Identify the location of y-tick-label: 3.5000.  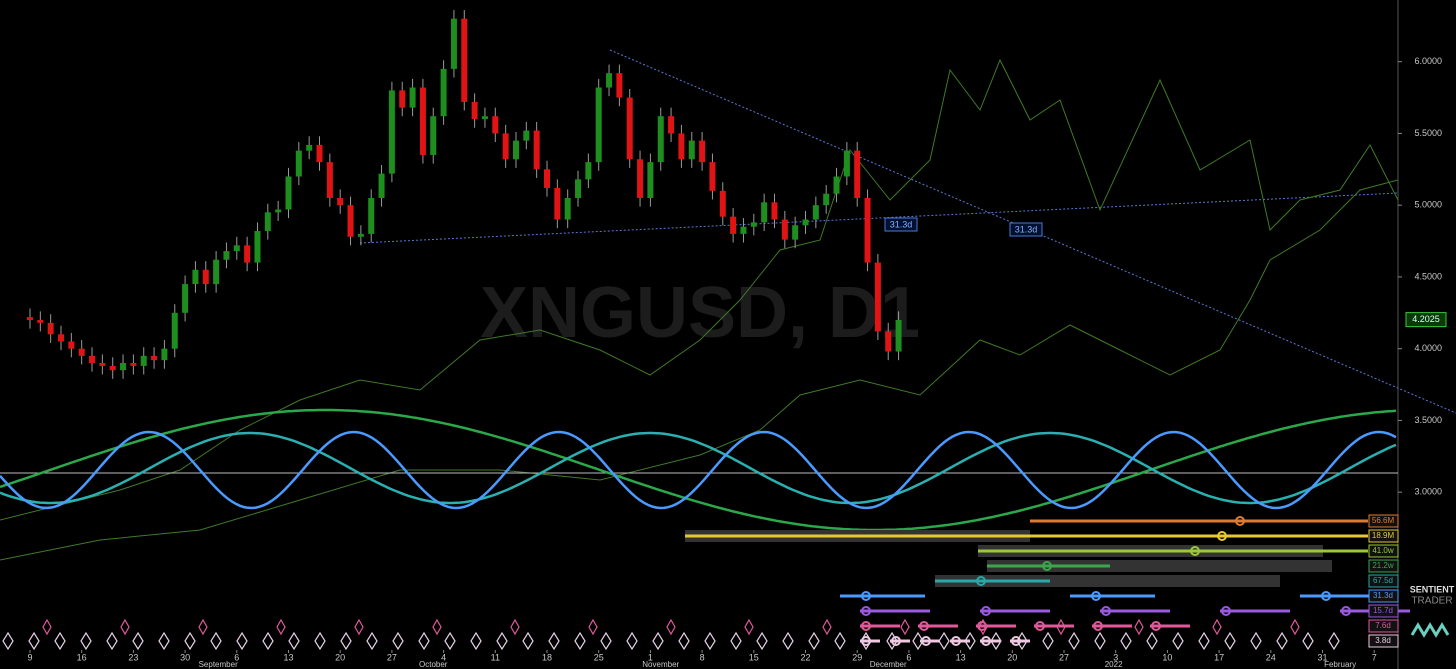
(1428, 420).